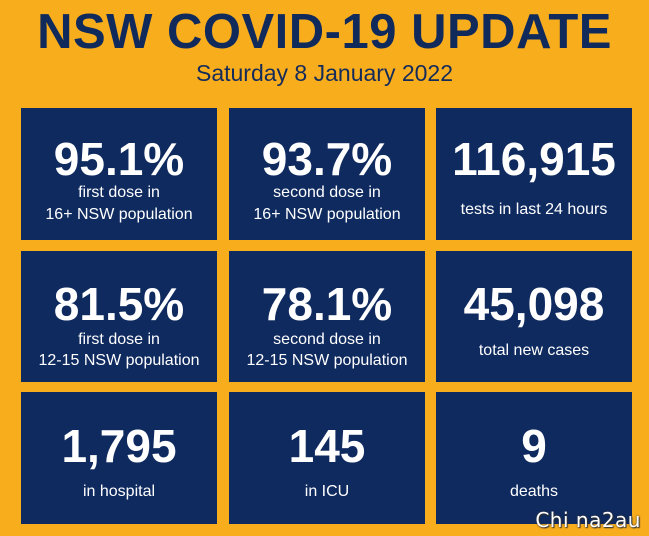  I want to click on stat-tile-second-dose-16plus: 93.7% second dose in 16+ NSW population, so click(327, 174).